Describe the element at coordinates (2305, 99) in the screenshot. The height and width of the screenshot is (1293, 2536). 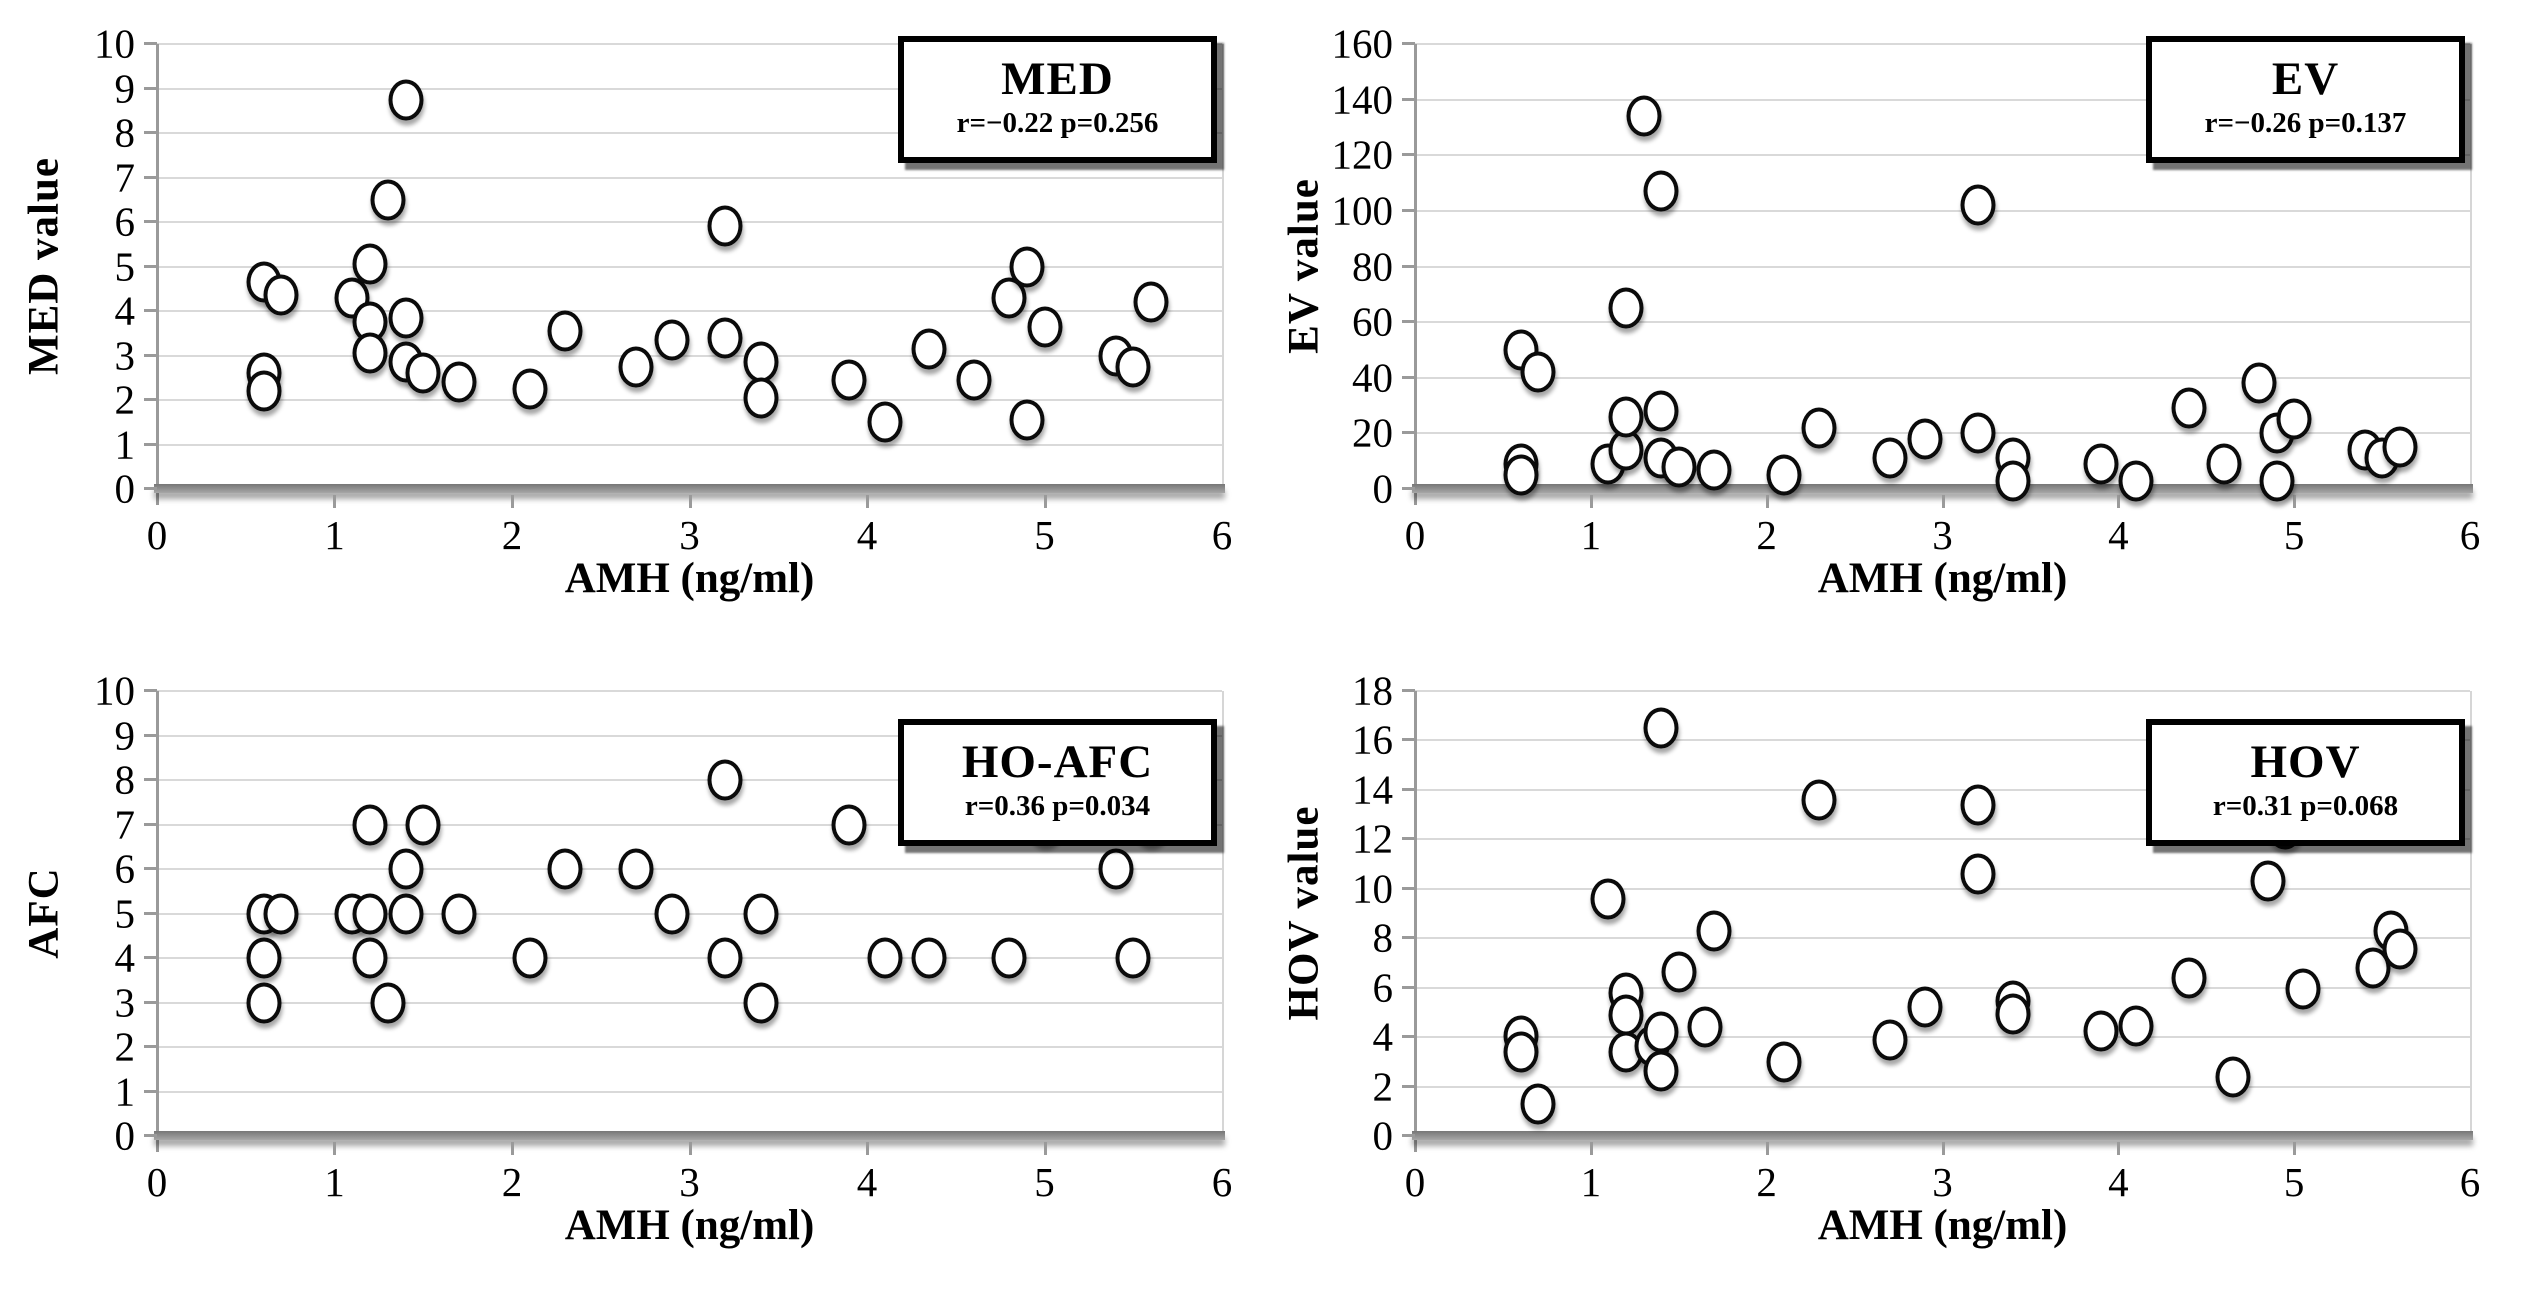
I see `legend-box-ev: EV r=−0.26 p=0.137` at that location.